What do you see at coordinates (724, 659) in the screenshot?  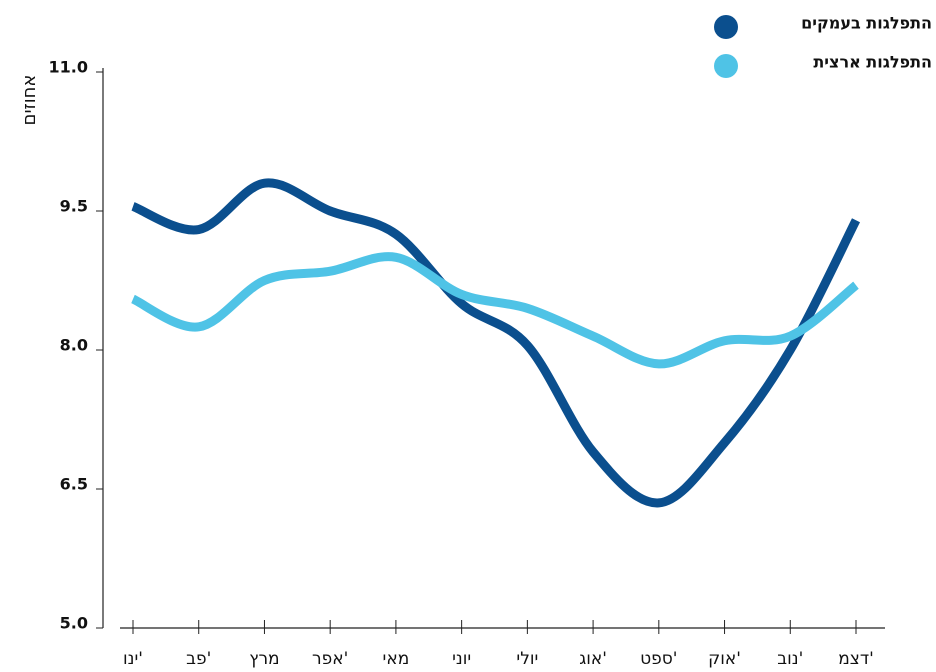 I see `x-tick-label: אוק'` at bounding box center [724, 659].